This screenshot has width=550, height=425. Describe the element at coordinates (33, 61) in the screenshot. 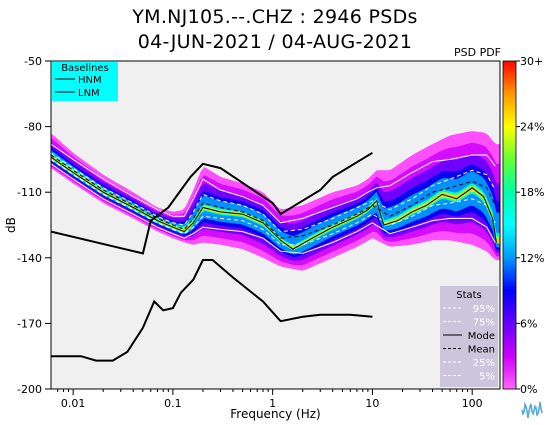

I see `y-tick-label: -50` at that location.